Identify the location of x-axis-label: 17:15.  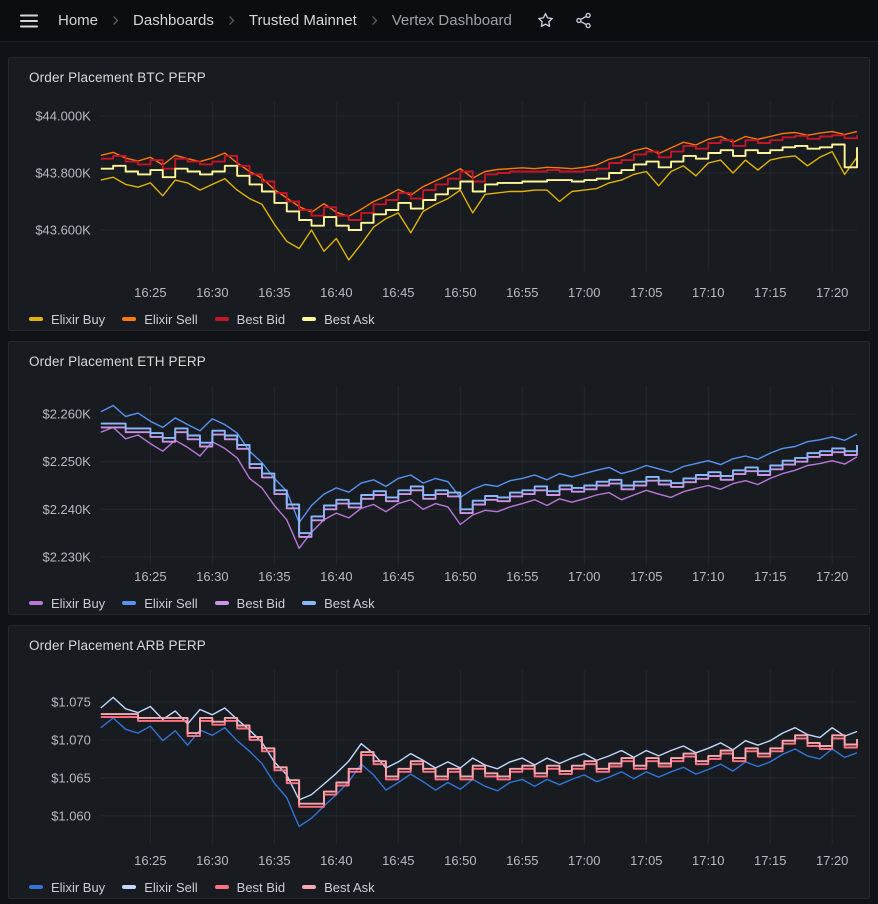
(770, 576).